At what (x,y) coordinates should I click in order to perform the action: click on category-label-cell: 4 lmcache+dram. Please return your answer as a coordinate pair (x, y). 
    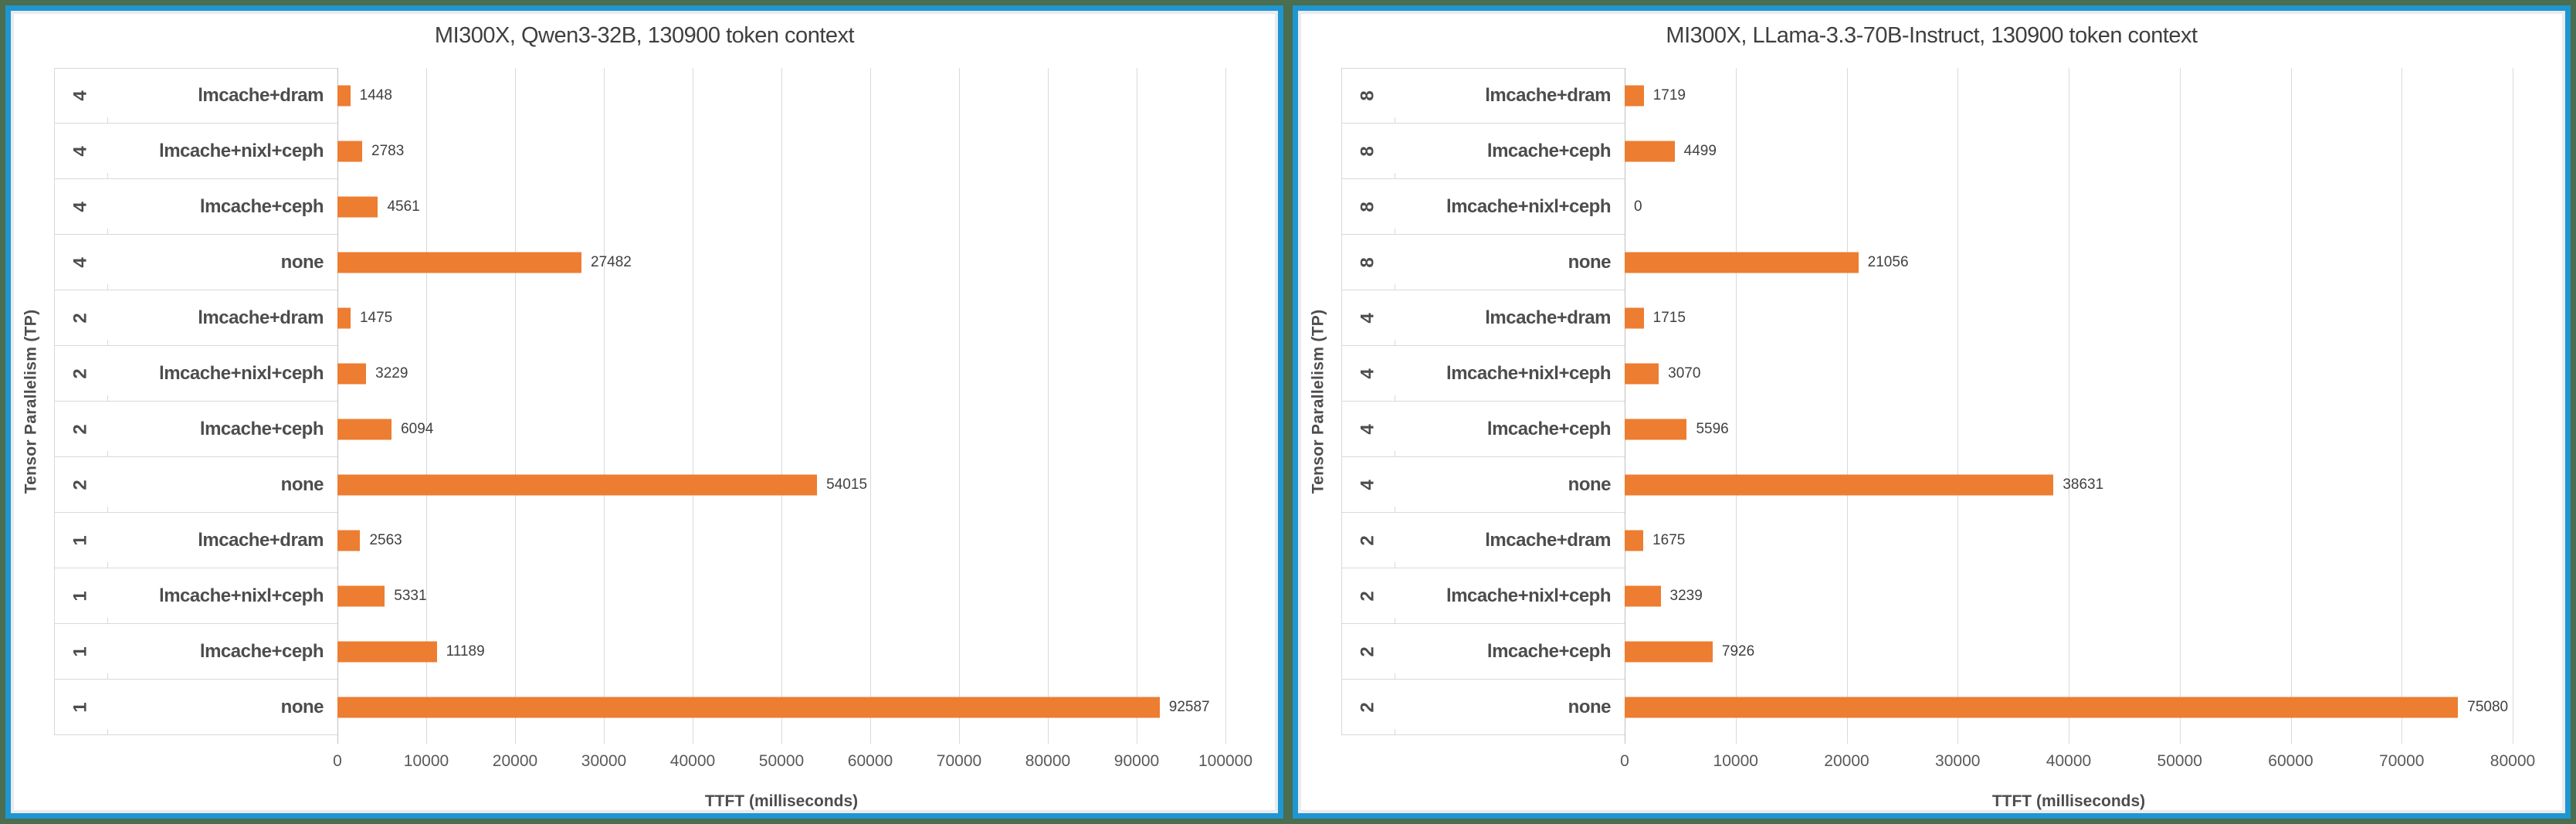
    Looking at the image, I should click on (1483, 318).